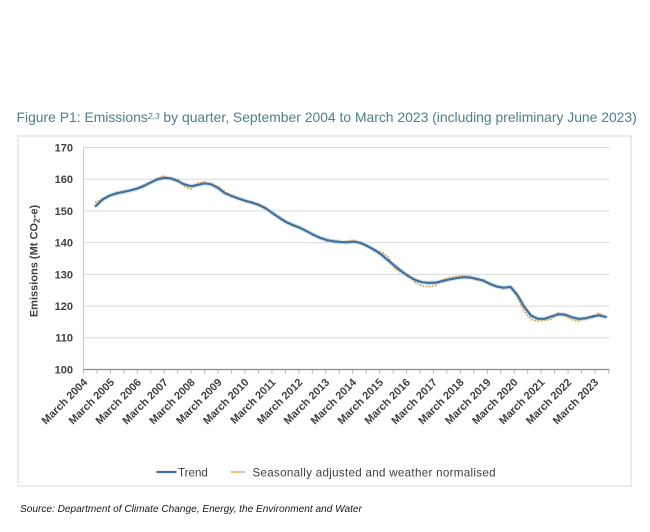 The image size is (650, 532). I want to click on svg-text: 110, so click(64, 339).